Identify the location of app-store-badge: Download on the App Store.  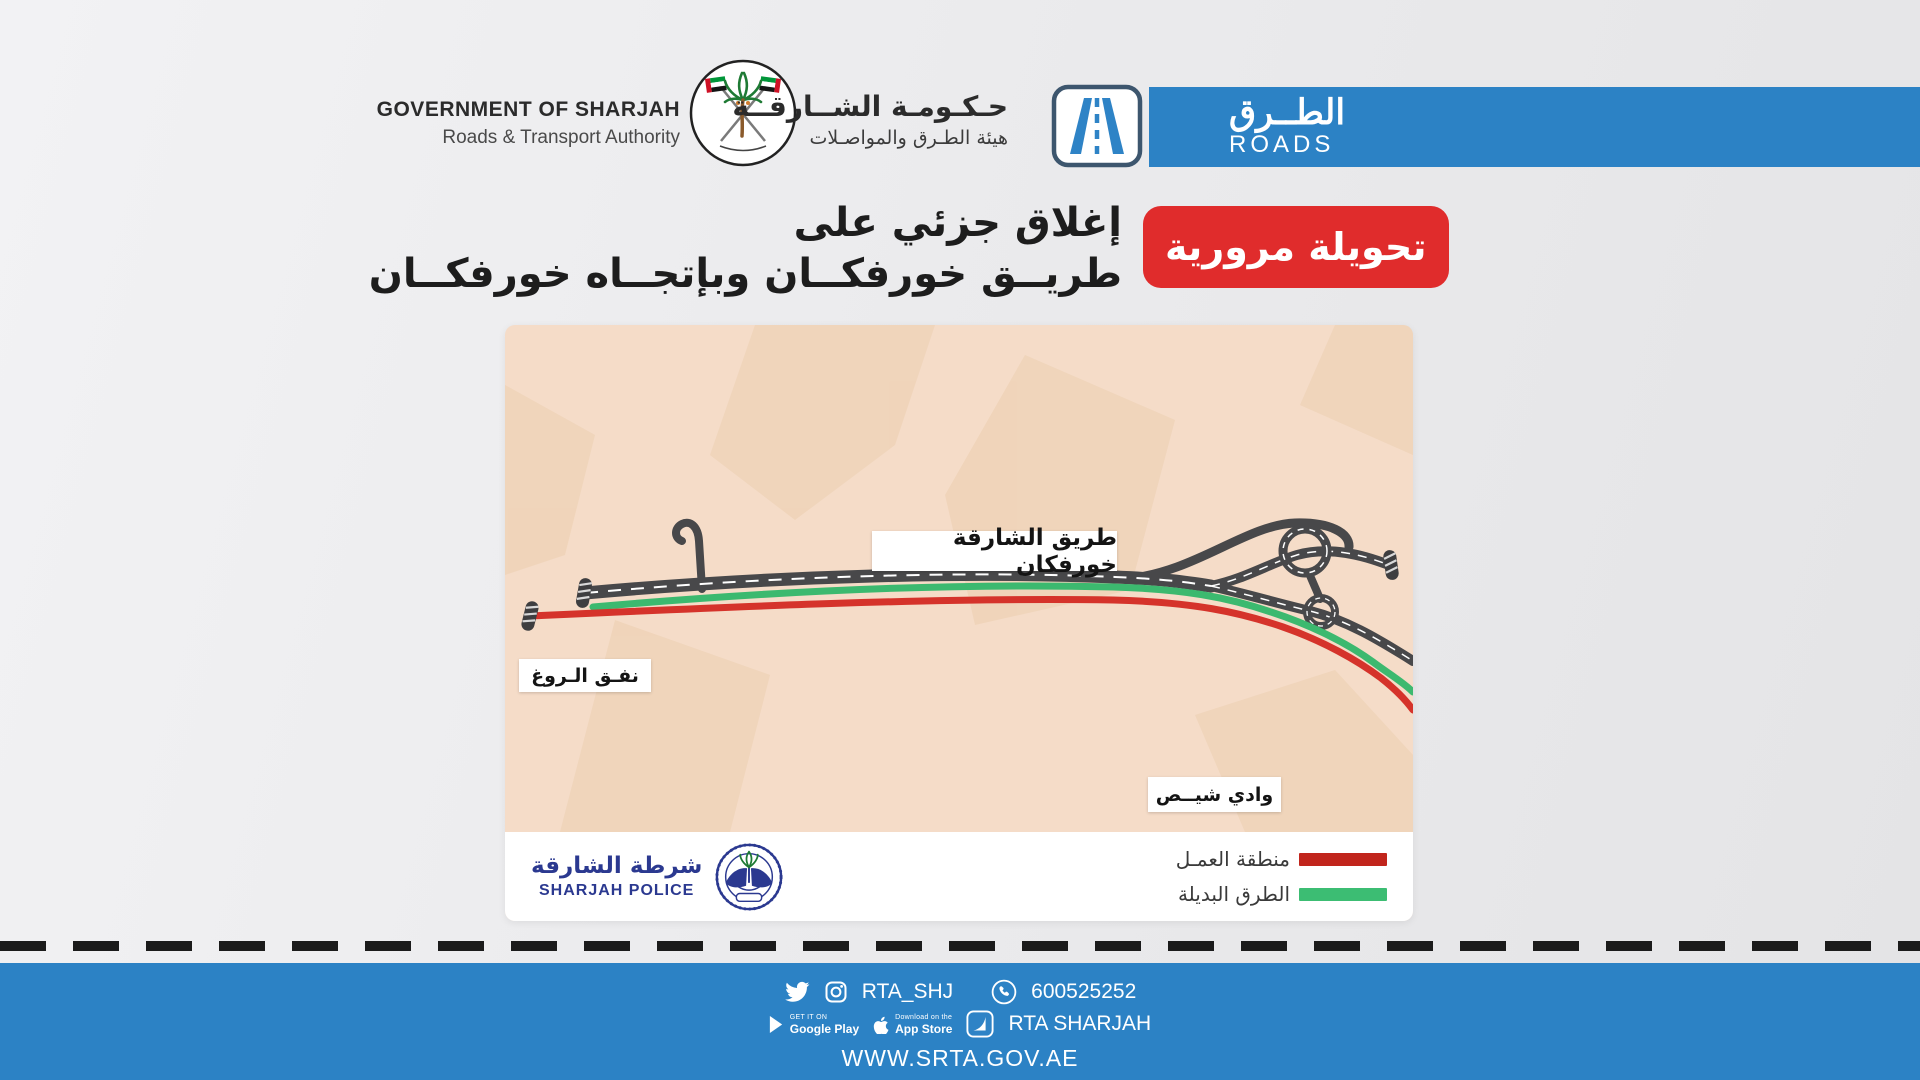
(912, 1024).